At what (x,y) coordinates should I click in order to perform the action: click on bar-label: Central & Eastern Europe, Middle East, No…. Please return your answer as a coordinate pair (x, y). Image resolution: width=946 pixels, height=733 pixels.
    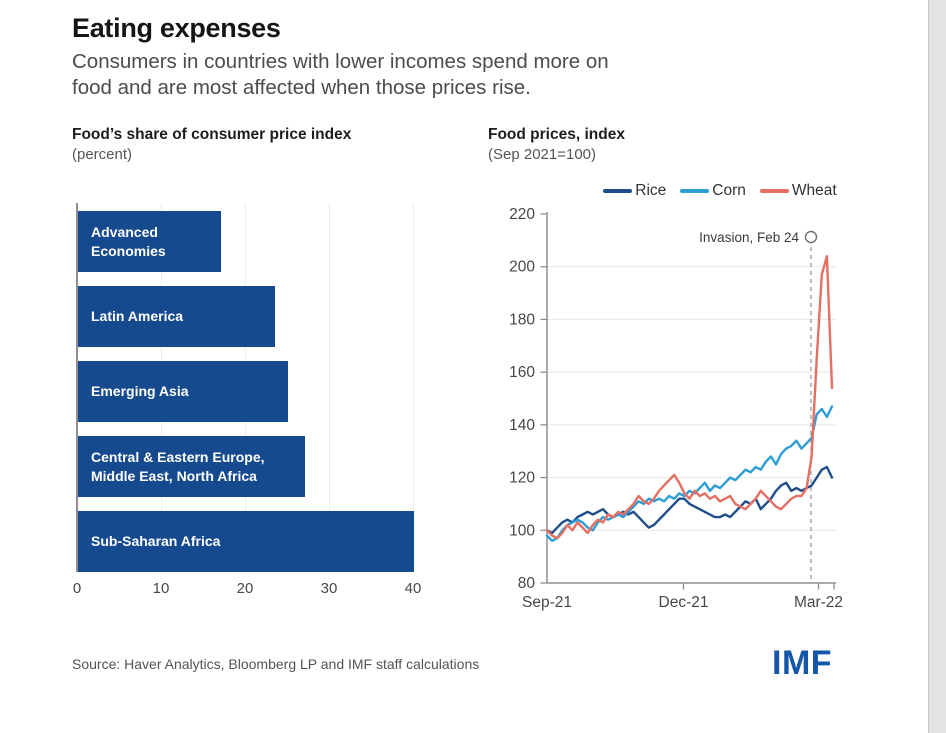
    Looking at the image, I should click on (178, 466).